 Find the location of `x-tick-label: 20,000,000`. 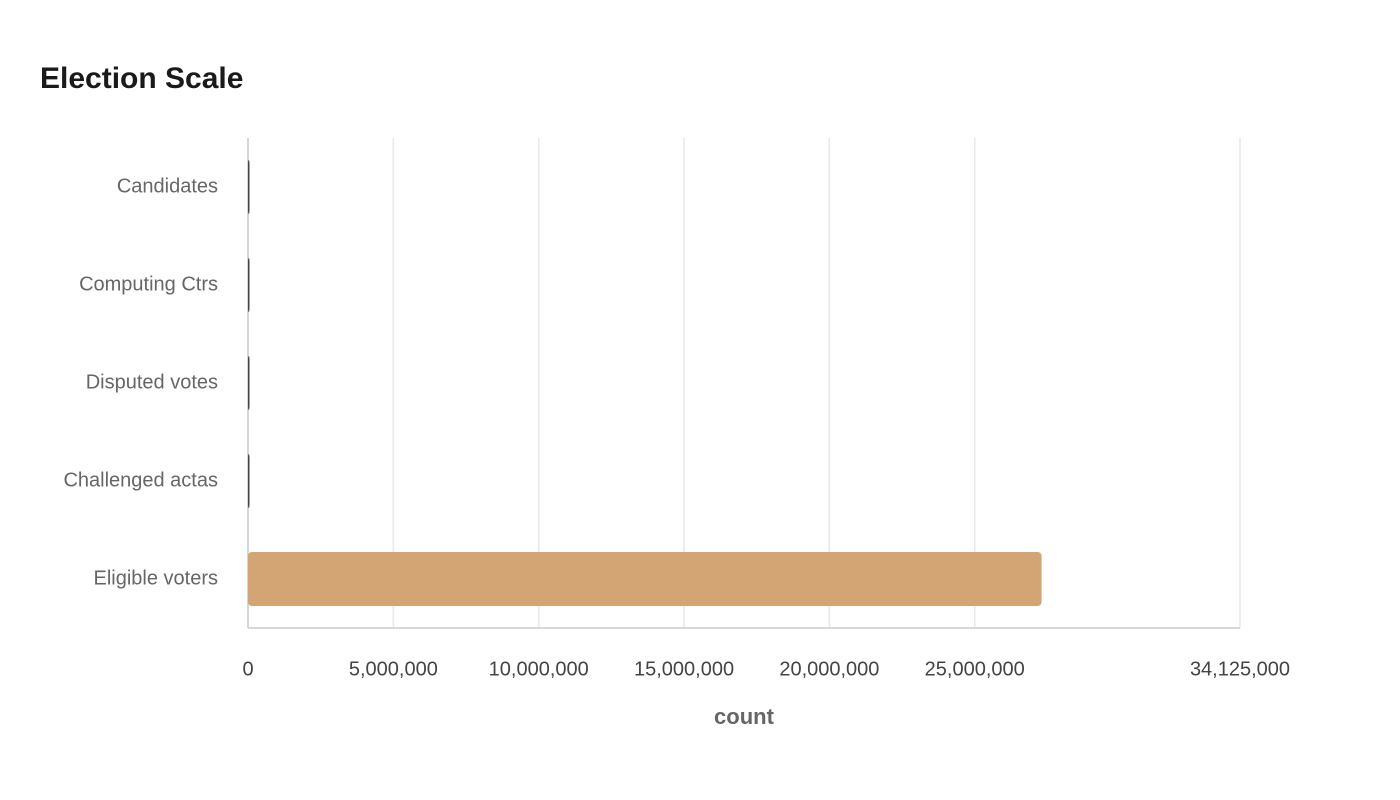

x-tick-label: 20,000,000 is located at coordinates (829, 669).